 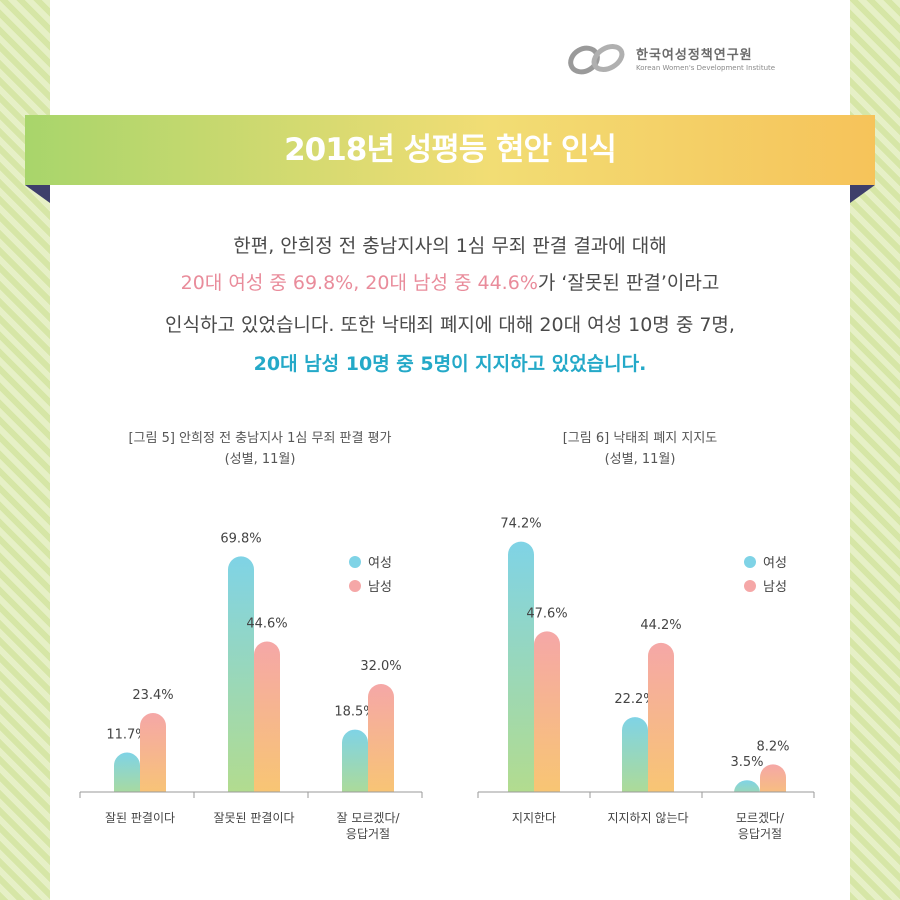 What do you see at coordinates (368, 818) in the screenshot?
I see `chart1-category-label: 잘 모르겠다/` at bounding box center [368, 818].